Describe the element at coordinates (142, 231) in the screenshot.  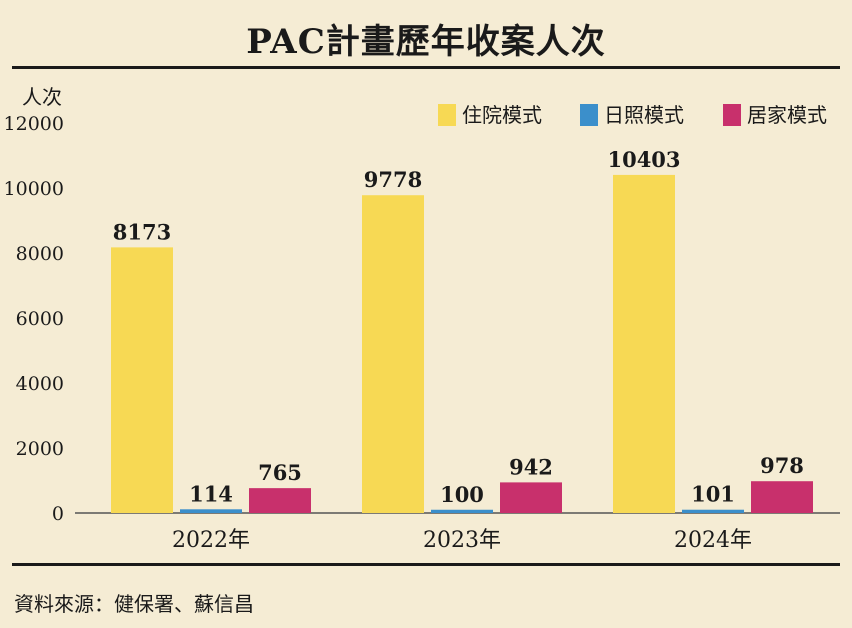
I see `data-label: 8173` at that location.